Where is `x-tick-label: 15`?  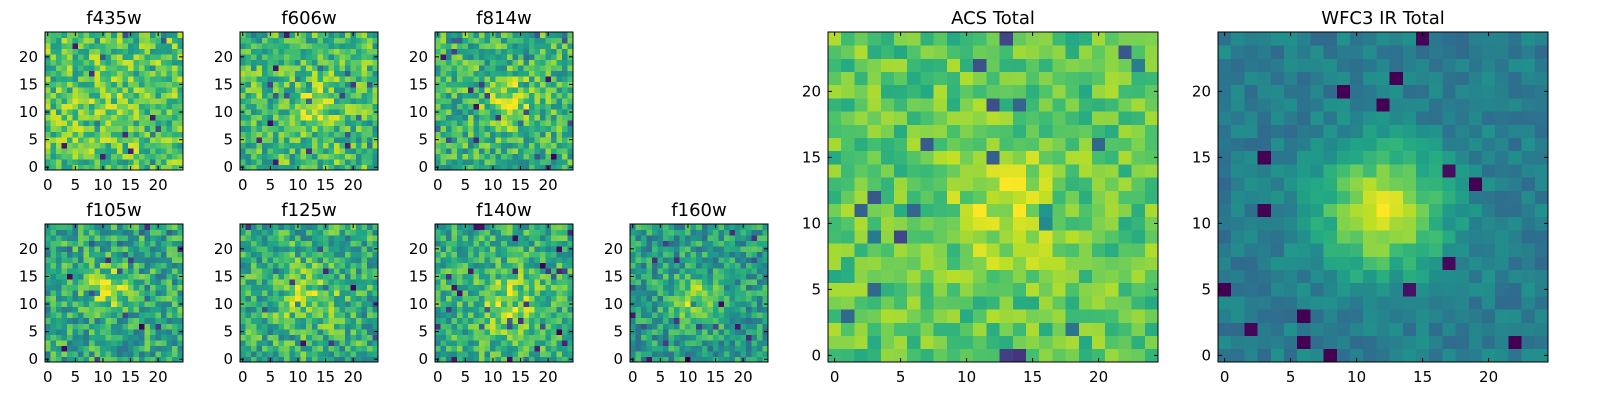 x-tick-label: 15 is located at coordinates (520, 377).